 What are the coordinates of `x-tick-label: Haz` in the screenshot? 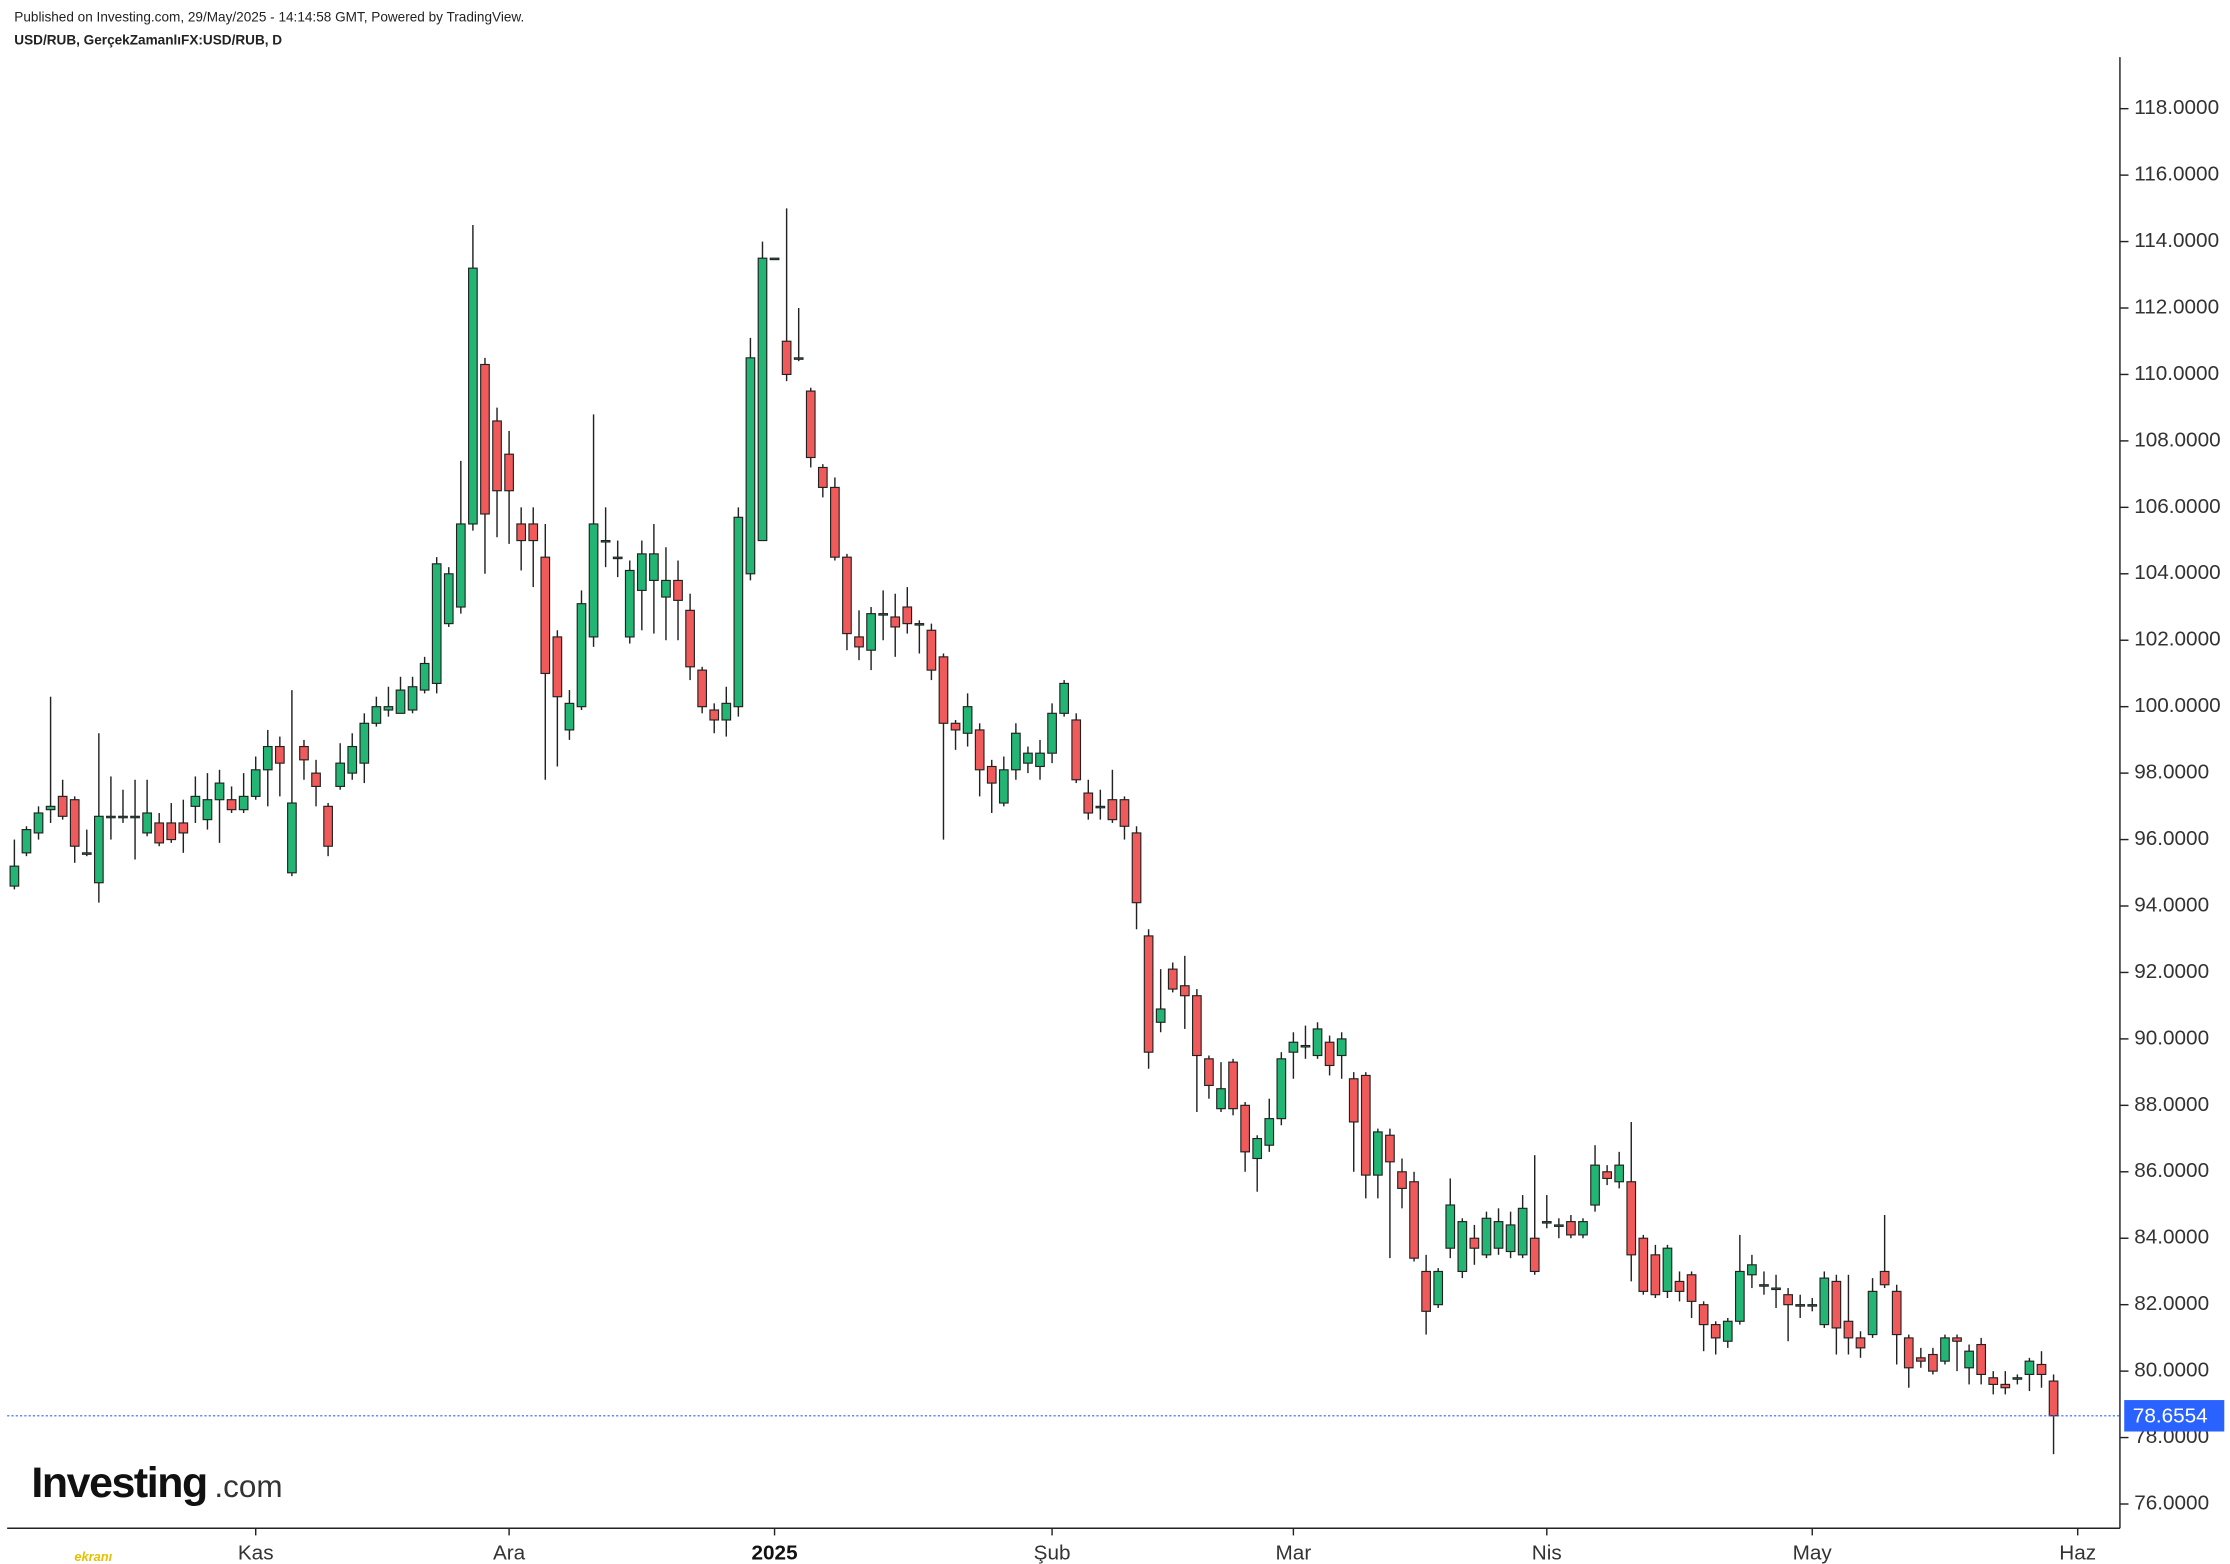 It's located at (2077, 1553).